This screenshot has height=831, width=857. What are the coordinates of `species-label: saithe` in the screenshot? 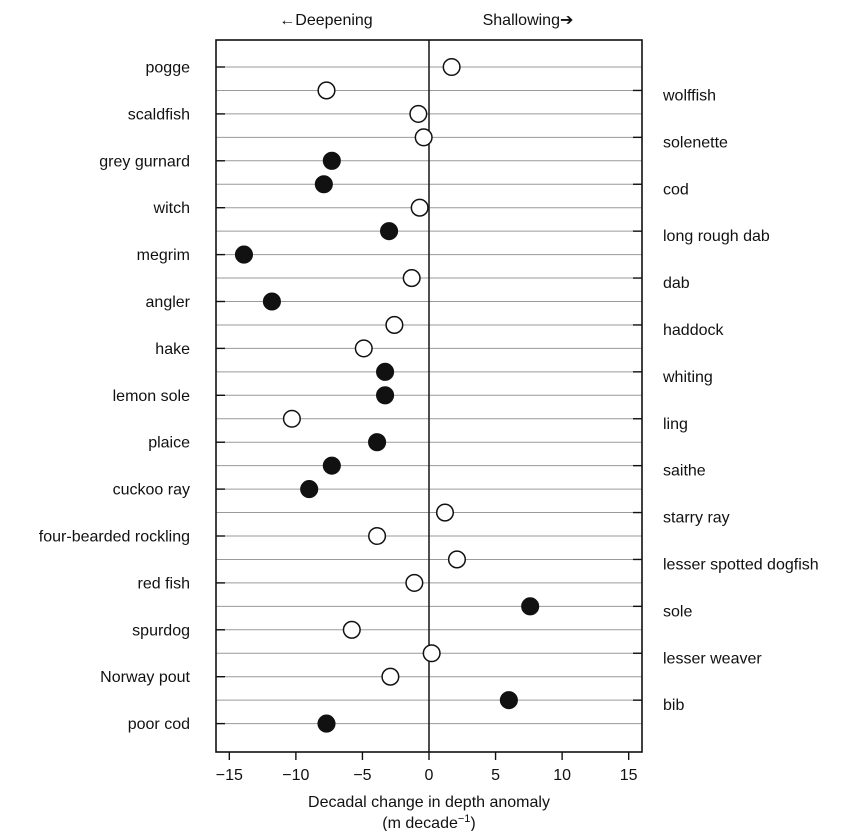 It's located at (684, 471).